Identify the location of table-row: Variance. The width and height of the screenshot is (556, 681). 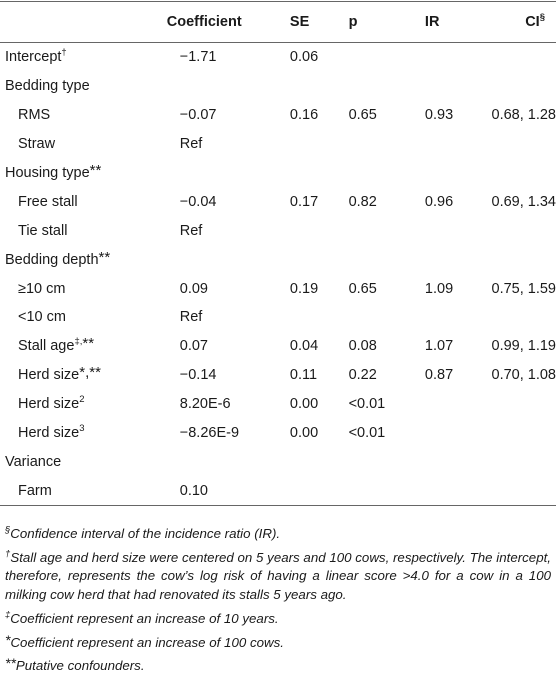
(278, 461).